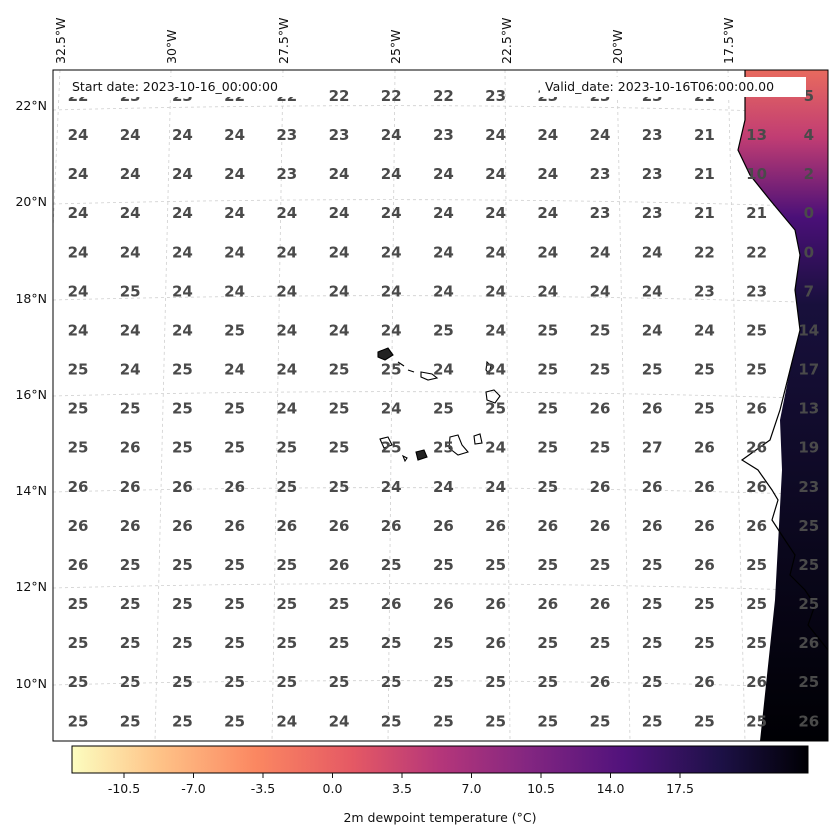 Image resolution: width=837 pixels, height=837 pixels. Describe the element at coordinates (193, 788) in the screenshot. I see `colorbar-tick-label: -7.0` at that location.